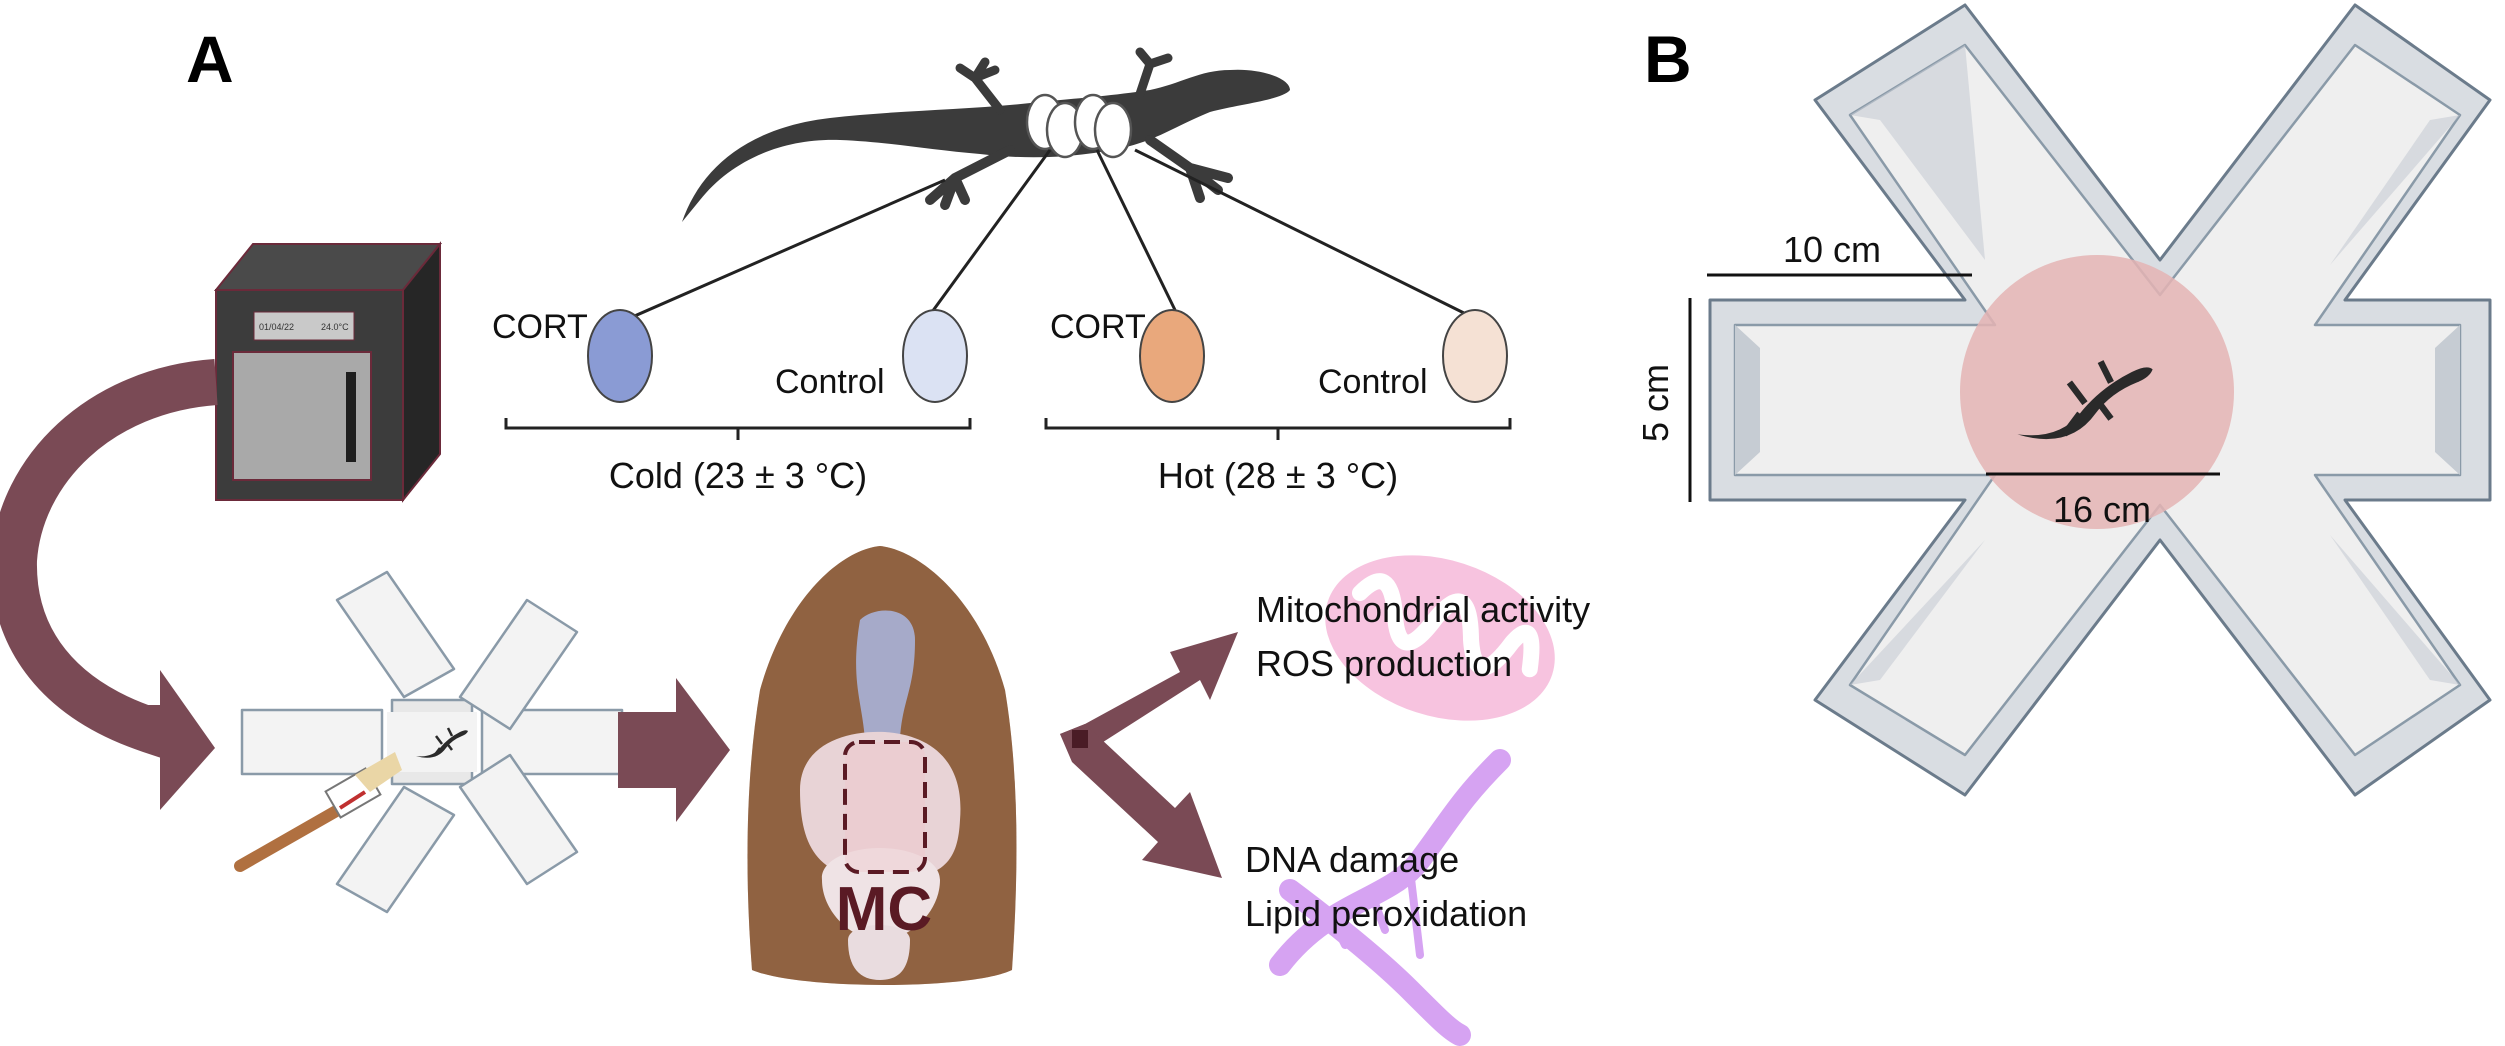 Image resolution: width=2505 pixels, height=1046 pixels. Describe the element at coordinates (1098, 327) in the screenshot. I see `egg-label-cort-hot: CORT` at that location.